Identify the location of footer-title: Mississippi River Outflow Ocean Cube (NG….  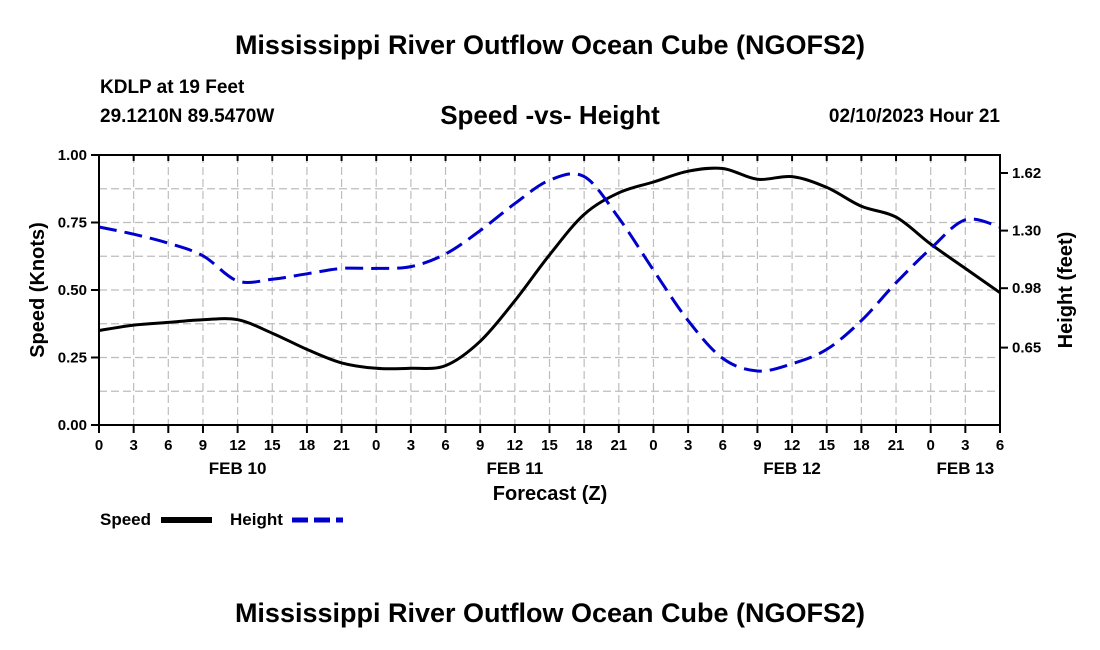
(550, 613).